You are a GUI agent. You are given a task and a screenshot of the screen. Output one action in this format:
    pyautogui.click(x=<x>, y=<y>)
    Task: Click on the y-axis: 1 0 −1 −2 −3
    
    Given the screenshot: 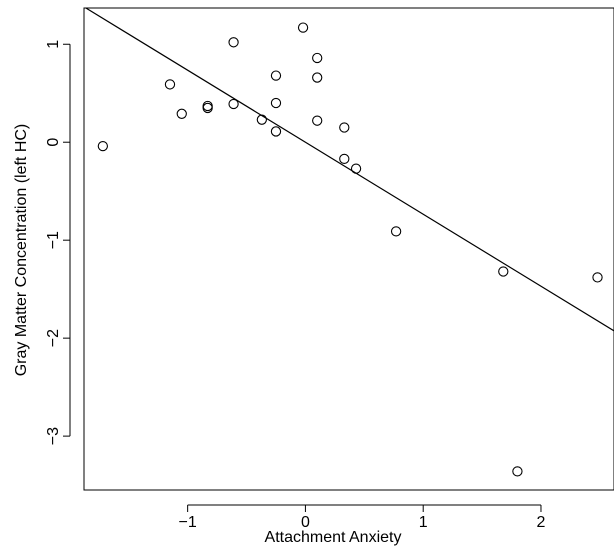 What is the action you would take?
    pyautogui.click(x=58, y=242)
    